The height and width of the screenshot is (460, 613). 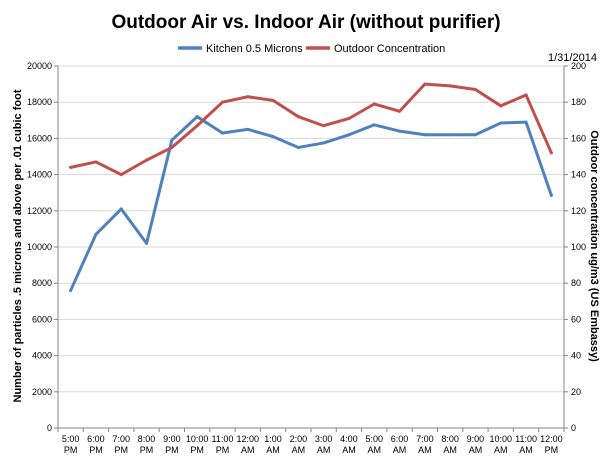 What do you see at coordinates (578, 211) in the screenshot?
I see `right-tick-label: 120` at bounding box center [578, 211].